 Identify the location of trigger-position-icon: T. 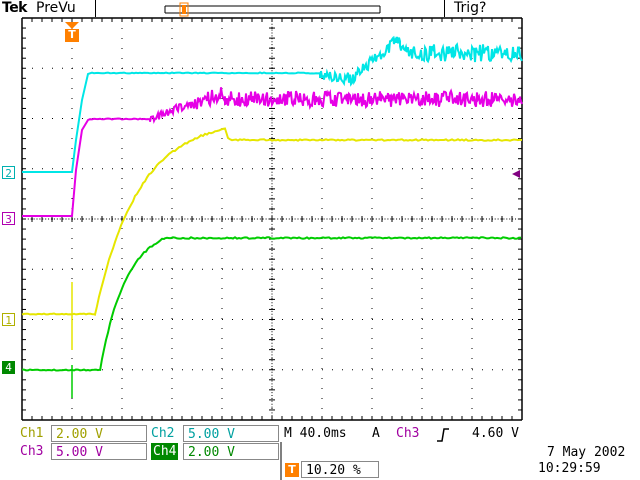
(292, 470).